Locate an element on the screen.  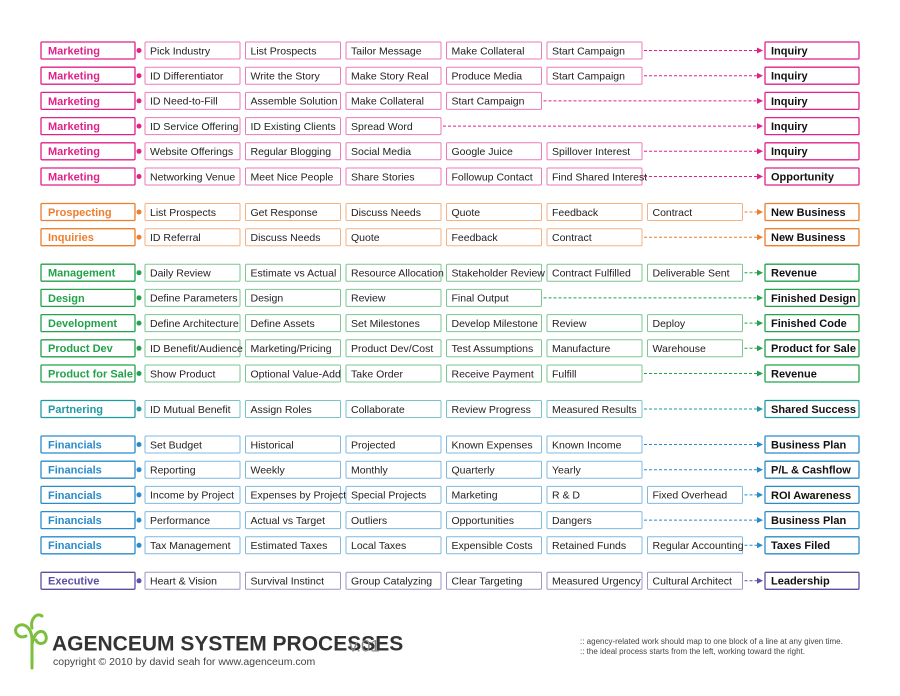
step-label: Define Architecture is located at coordinates (194, 324).